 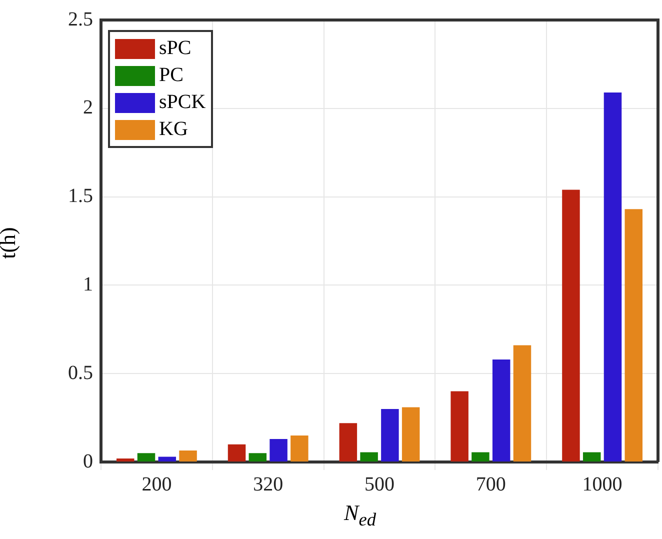 What do you see at coordinates (88, 107) in the screenshot?
I see `y-tick-label: 2` at bounding box center [88, 107].